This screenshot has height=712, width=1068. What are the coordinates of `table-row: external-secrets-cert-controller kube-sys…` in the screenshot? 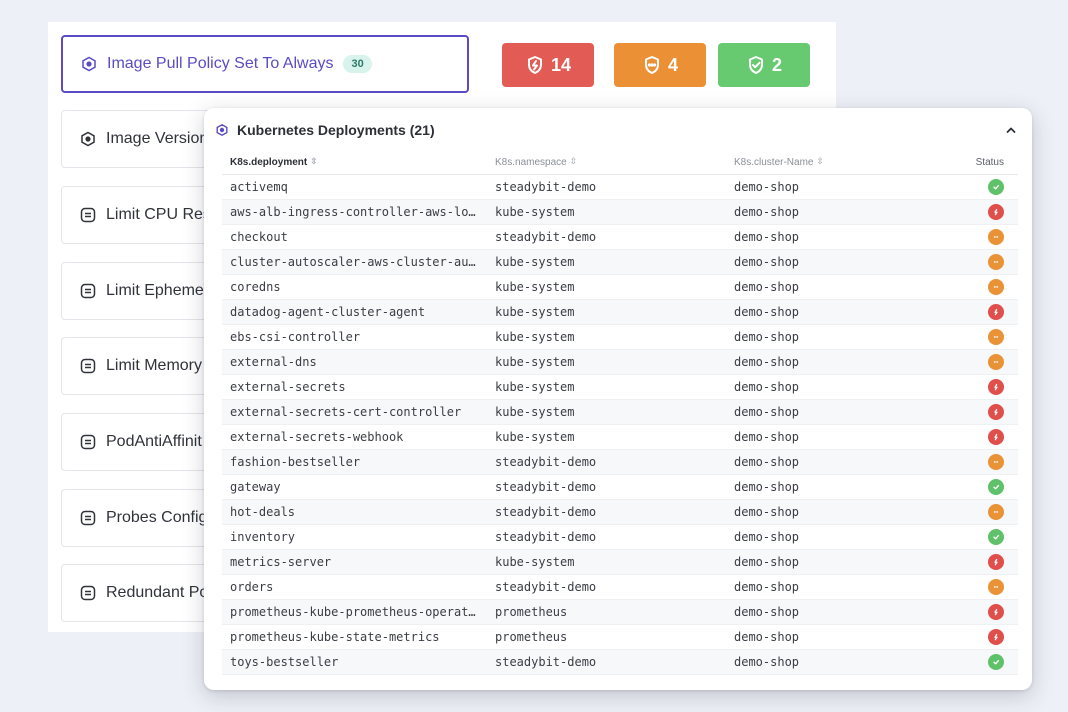 It's located at (620, 412).